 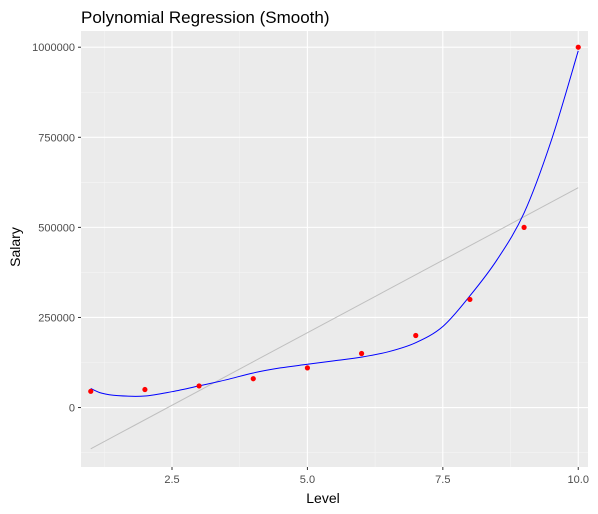 I want to click on x-tick-label: 5.0, so click(x=307, y=480).